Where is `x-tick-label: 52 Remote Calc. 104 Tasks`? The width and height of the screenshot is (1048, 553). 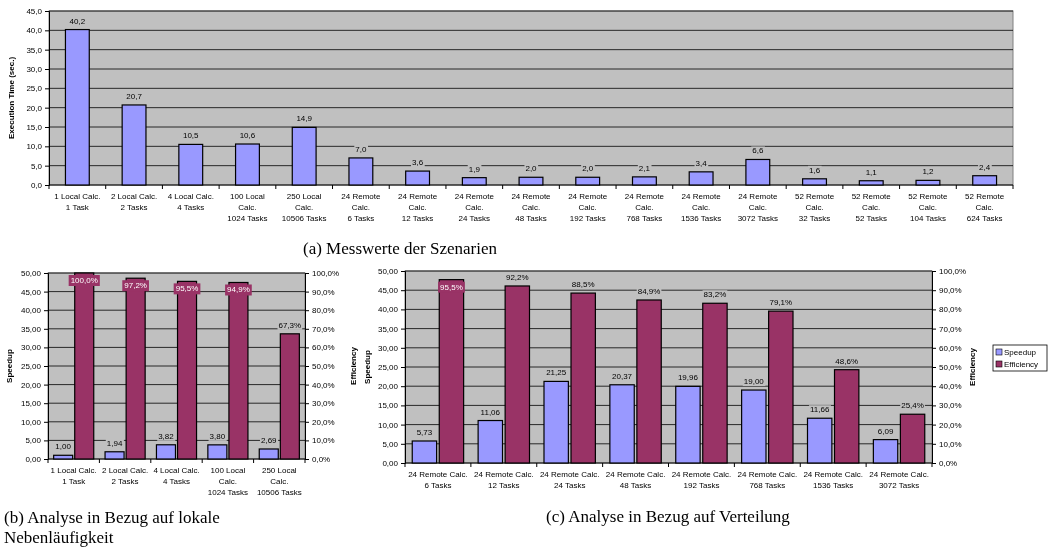 x-tick-label: 52 Remote Calc. 104 Tasks is located at coordinates (928, 207).